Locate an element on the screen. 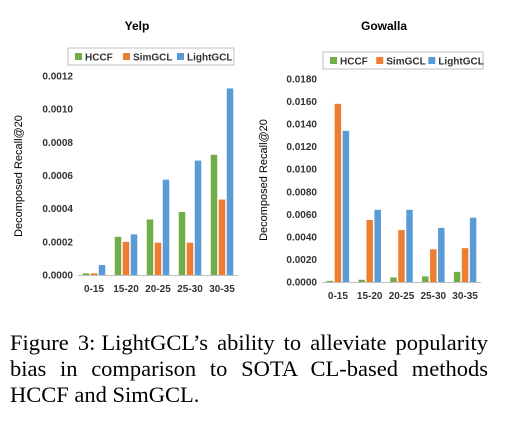 The height and width of the screenshot is (429, 515). chart2-xtick-label: 15-20 is located at coordinates (370, 296).